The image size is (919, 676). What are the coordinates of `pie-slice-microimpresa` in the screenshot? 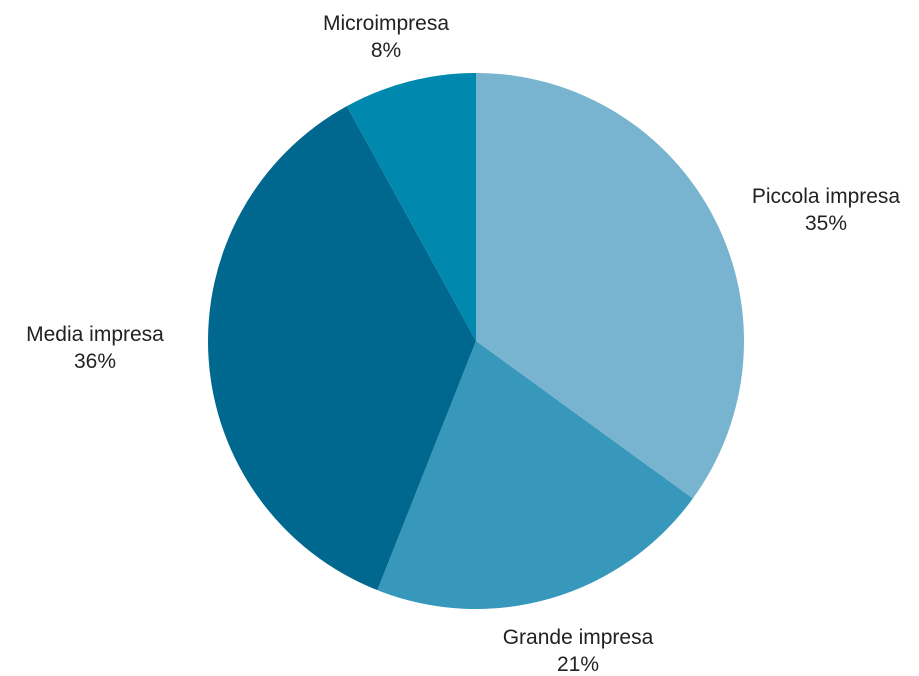 It's located at (411, 207).